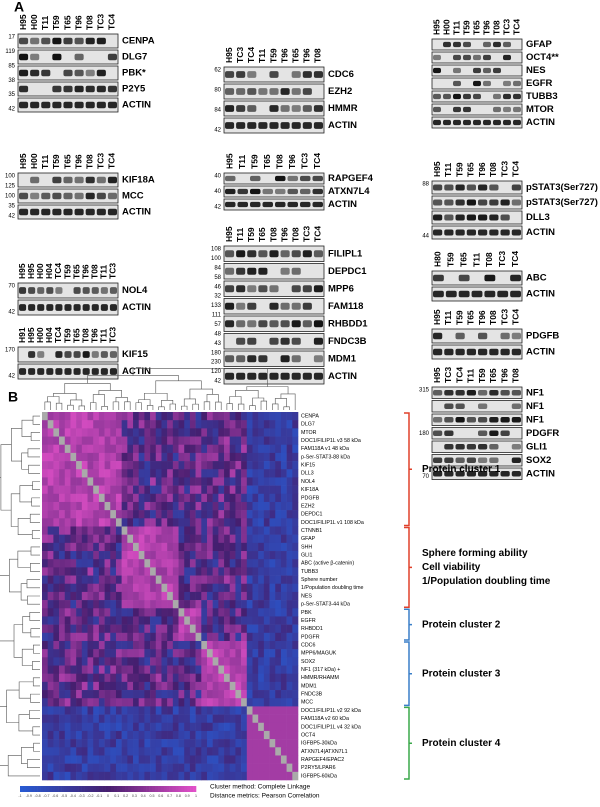 This screenshot has width=600, height=807. I want to click on row-label: EZH2, so click(308, 506).